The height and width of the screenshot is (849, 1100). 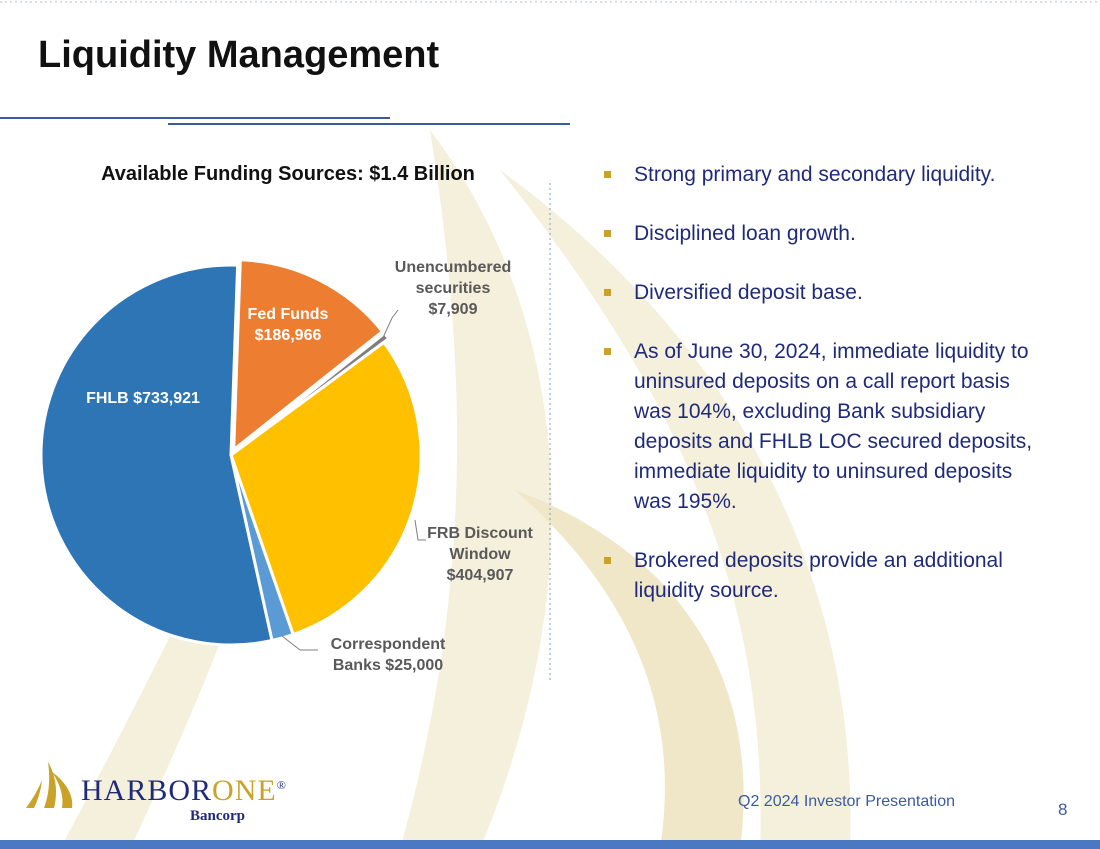 What do you see at coordinates (239, 55) in the screenshot?
I see `page-title: Liquidity Management` at bounding box center [239, 55].